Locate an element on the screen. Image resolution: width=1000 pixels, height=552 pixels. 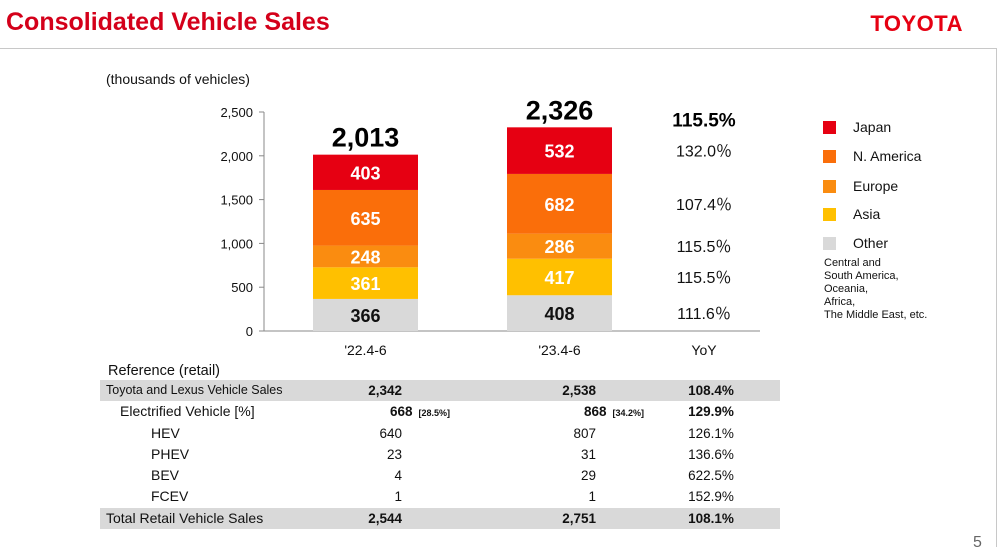
data-label-europe: 286 is located at coordinates (559, 247).